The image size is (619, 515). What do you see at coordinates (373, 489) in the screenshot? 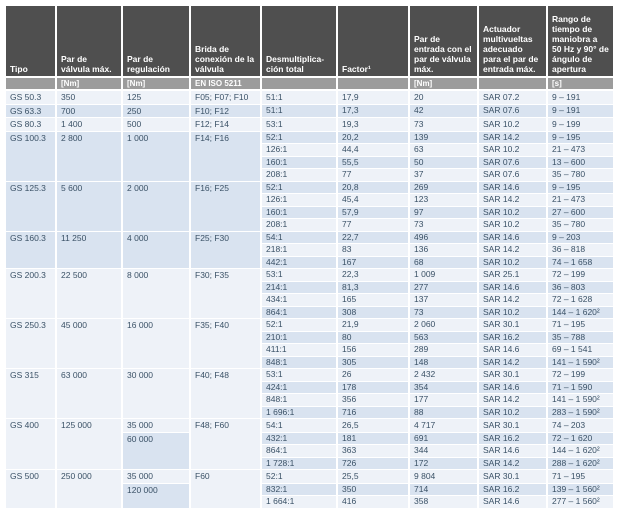
I see `cell-factor: 350` at bounding box center [373, 489].